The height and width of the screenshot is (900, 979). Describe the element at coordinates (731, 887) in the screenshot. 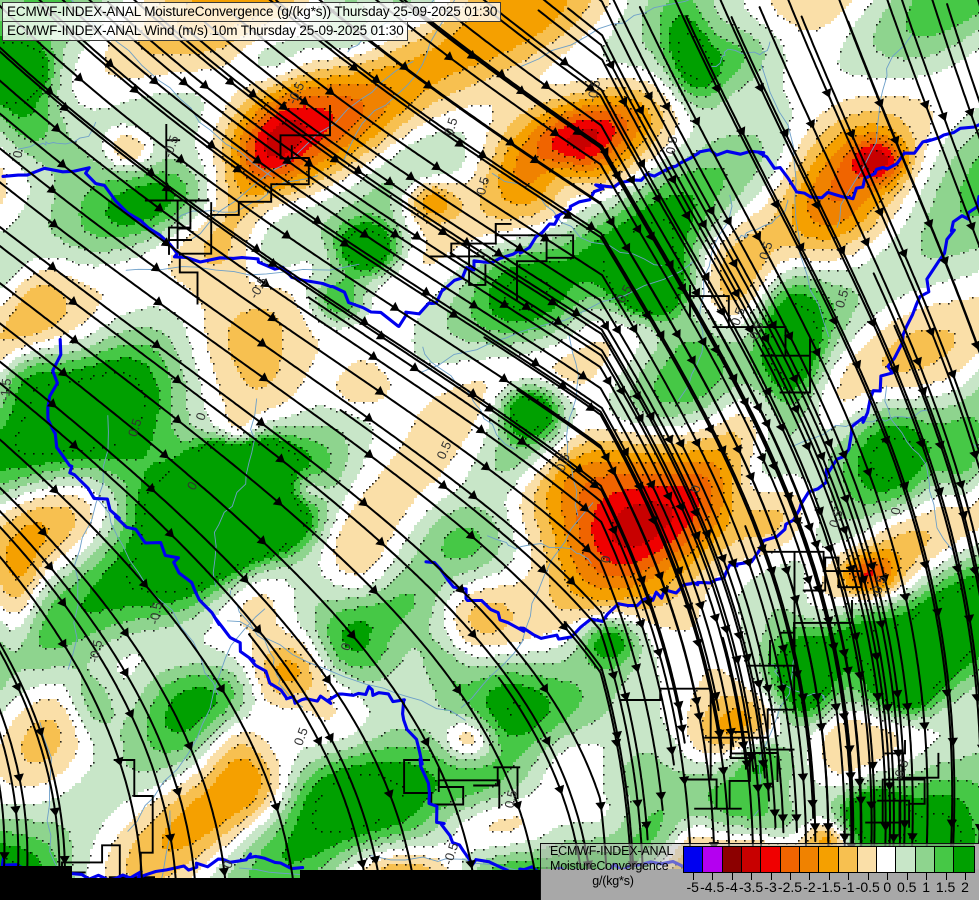

I see `legend-tick-label: -4` at that location.